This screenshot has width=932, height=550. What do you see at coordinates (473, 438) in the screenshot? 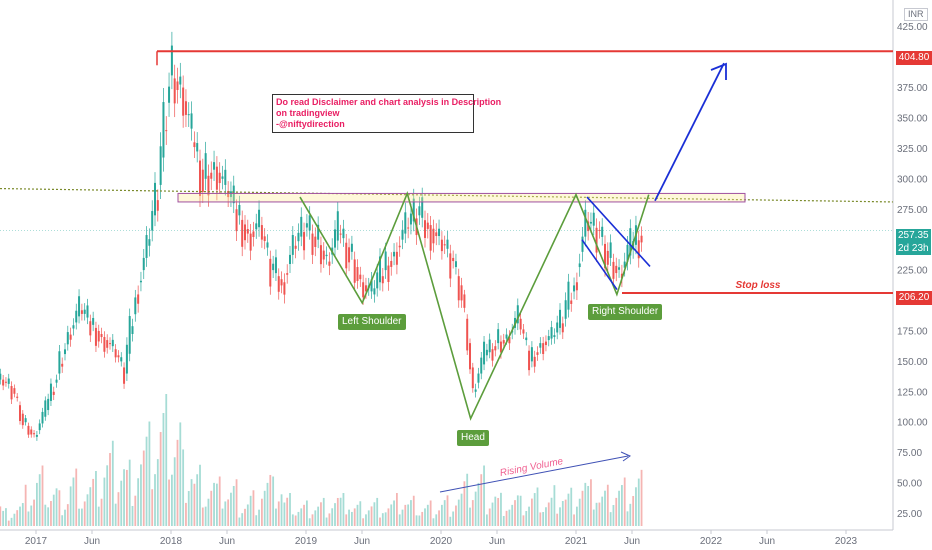
I see `head-badge: Head` at bounding box center [473, 438].